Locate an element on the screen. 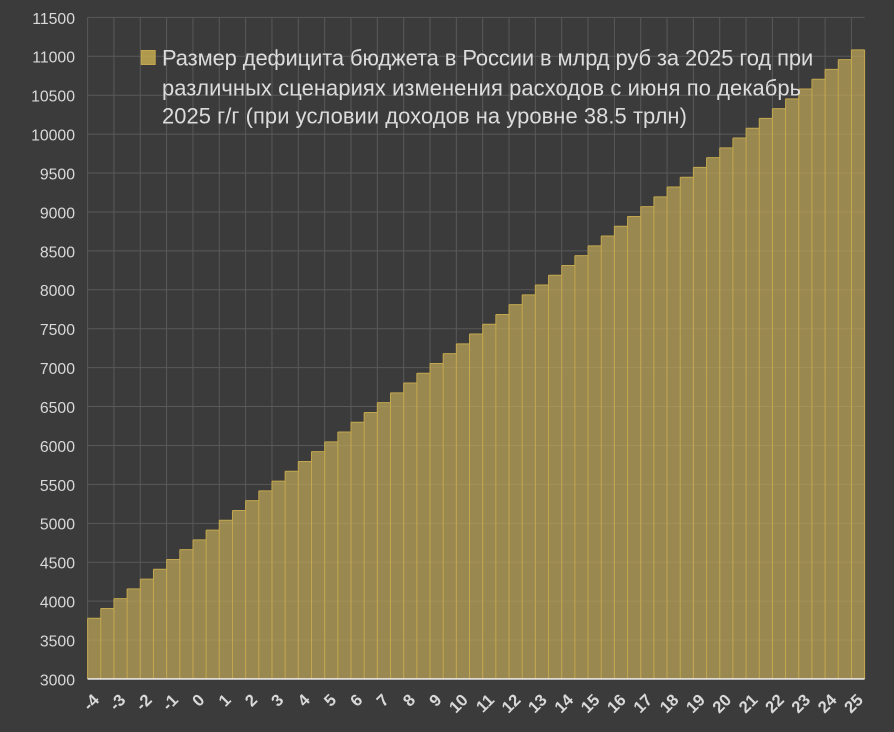 The image size is (894, 732). svg-text: 11500 is located at coordinates (53, 19).